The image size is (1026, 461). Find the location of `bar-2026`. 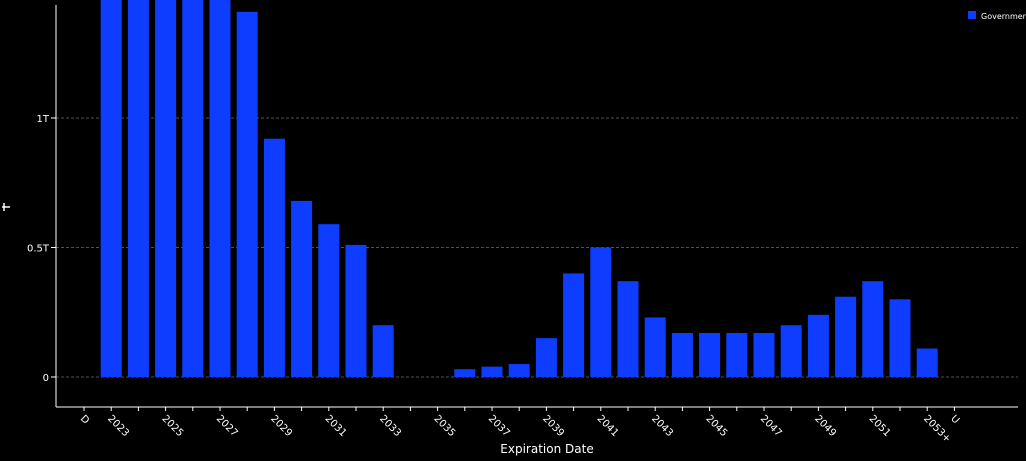

bar-2026 is located at coordinates (193, 189).